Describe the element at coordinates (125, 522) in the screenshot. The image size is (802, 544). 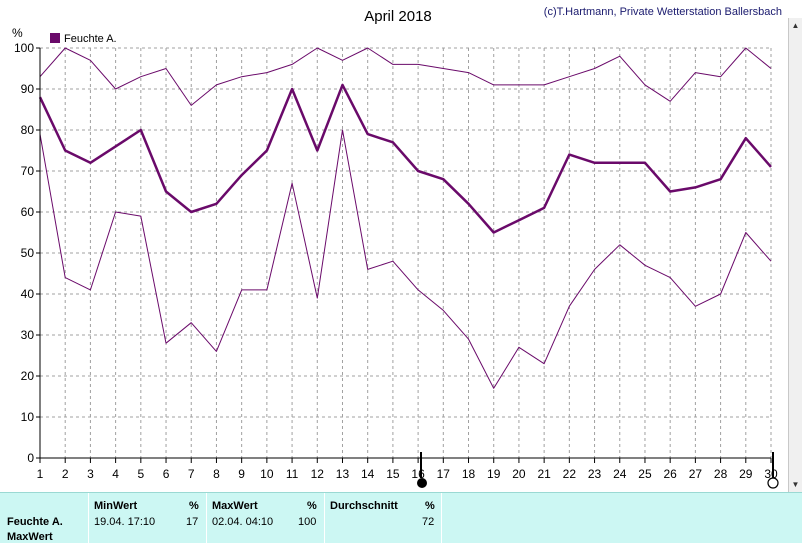
I see `min-time: 19.04. 17:10` at that location.